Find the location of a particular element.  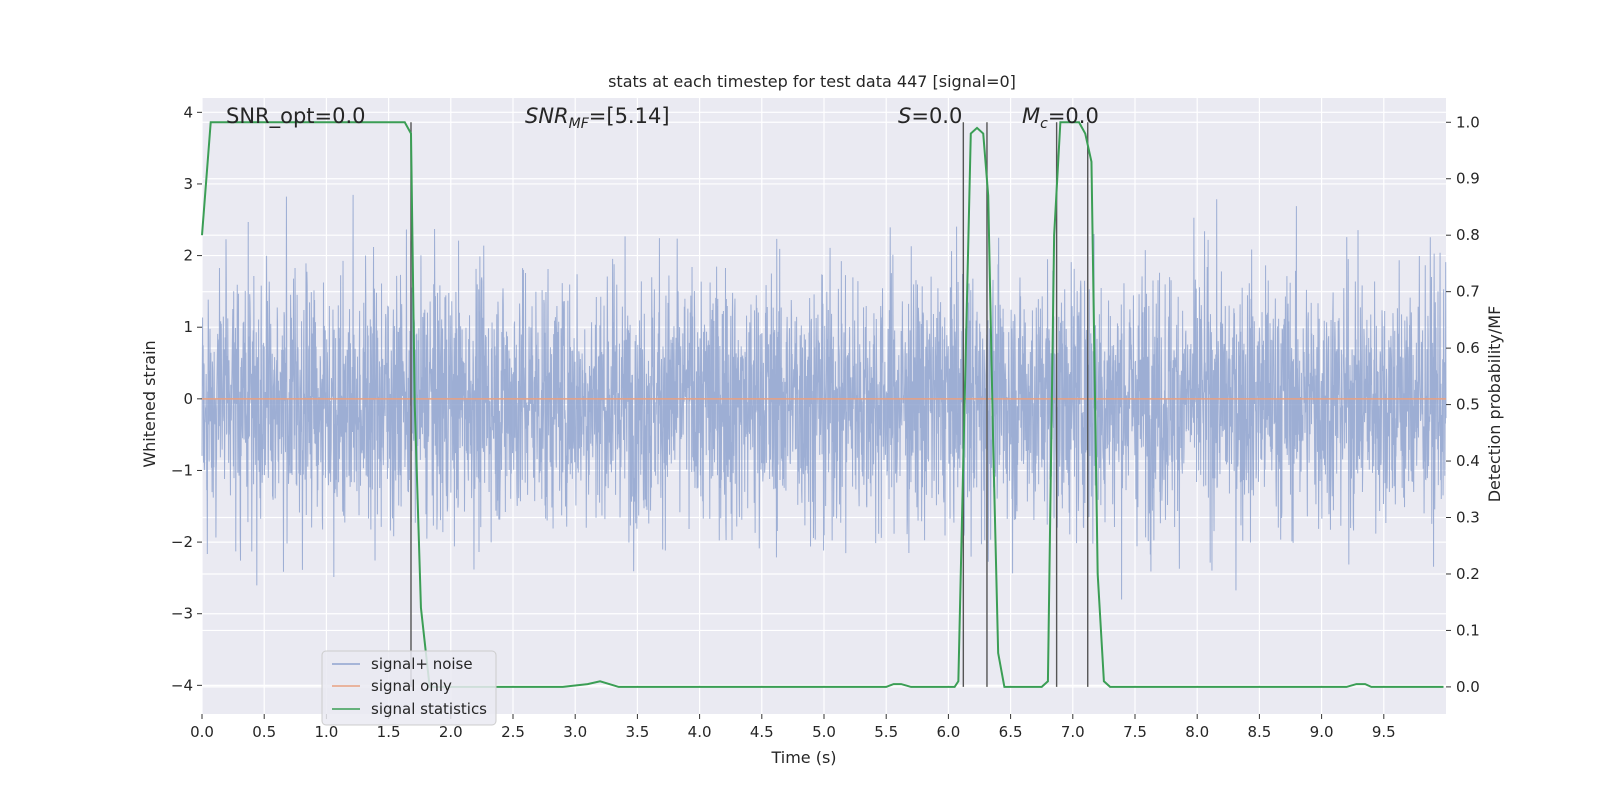

y2-tick-label: 0.6 is located at coordinates (1468, 348).